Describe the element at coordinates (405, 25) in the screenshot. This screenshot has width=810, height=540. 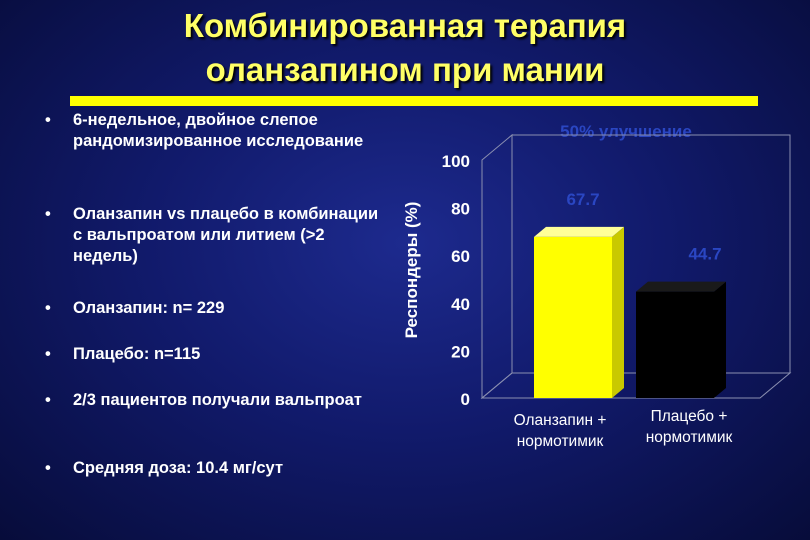
I see `title-line-1: Комбинированная терапия` at that location.